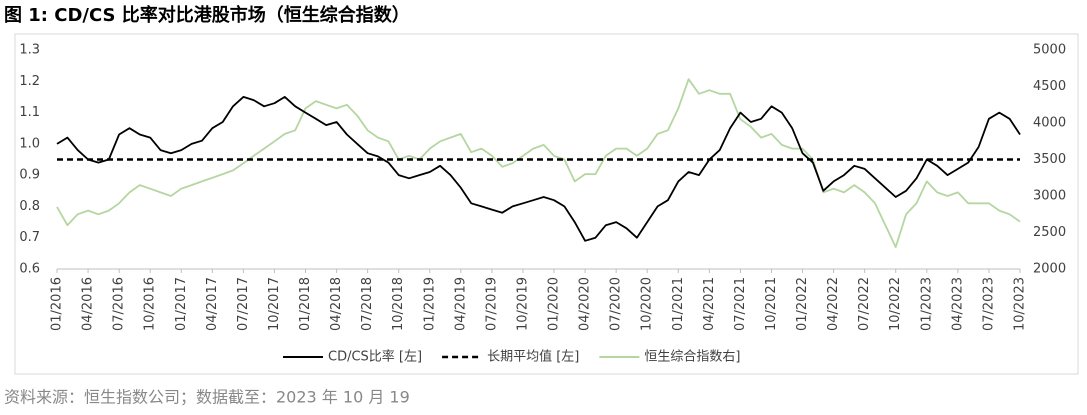 This screenshot has height=415, width=1087. What do you see at coordinates (29, 81) in the screenshot?
I see `y-tick-label: 1.2` at bounding box center [29, 81].